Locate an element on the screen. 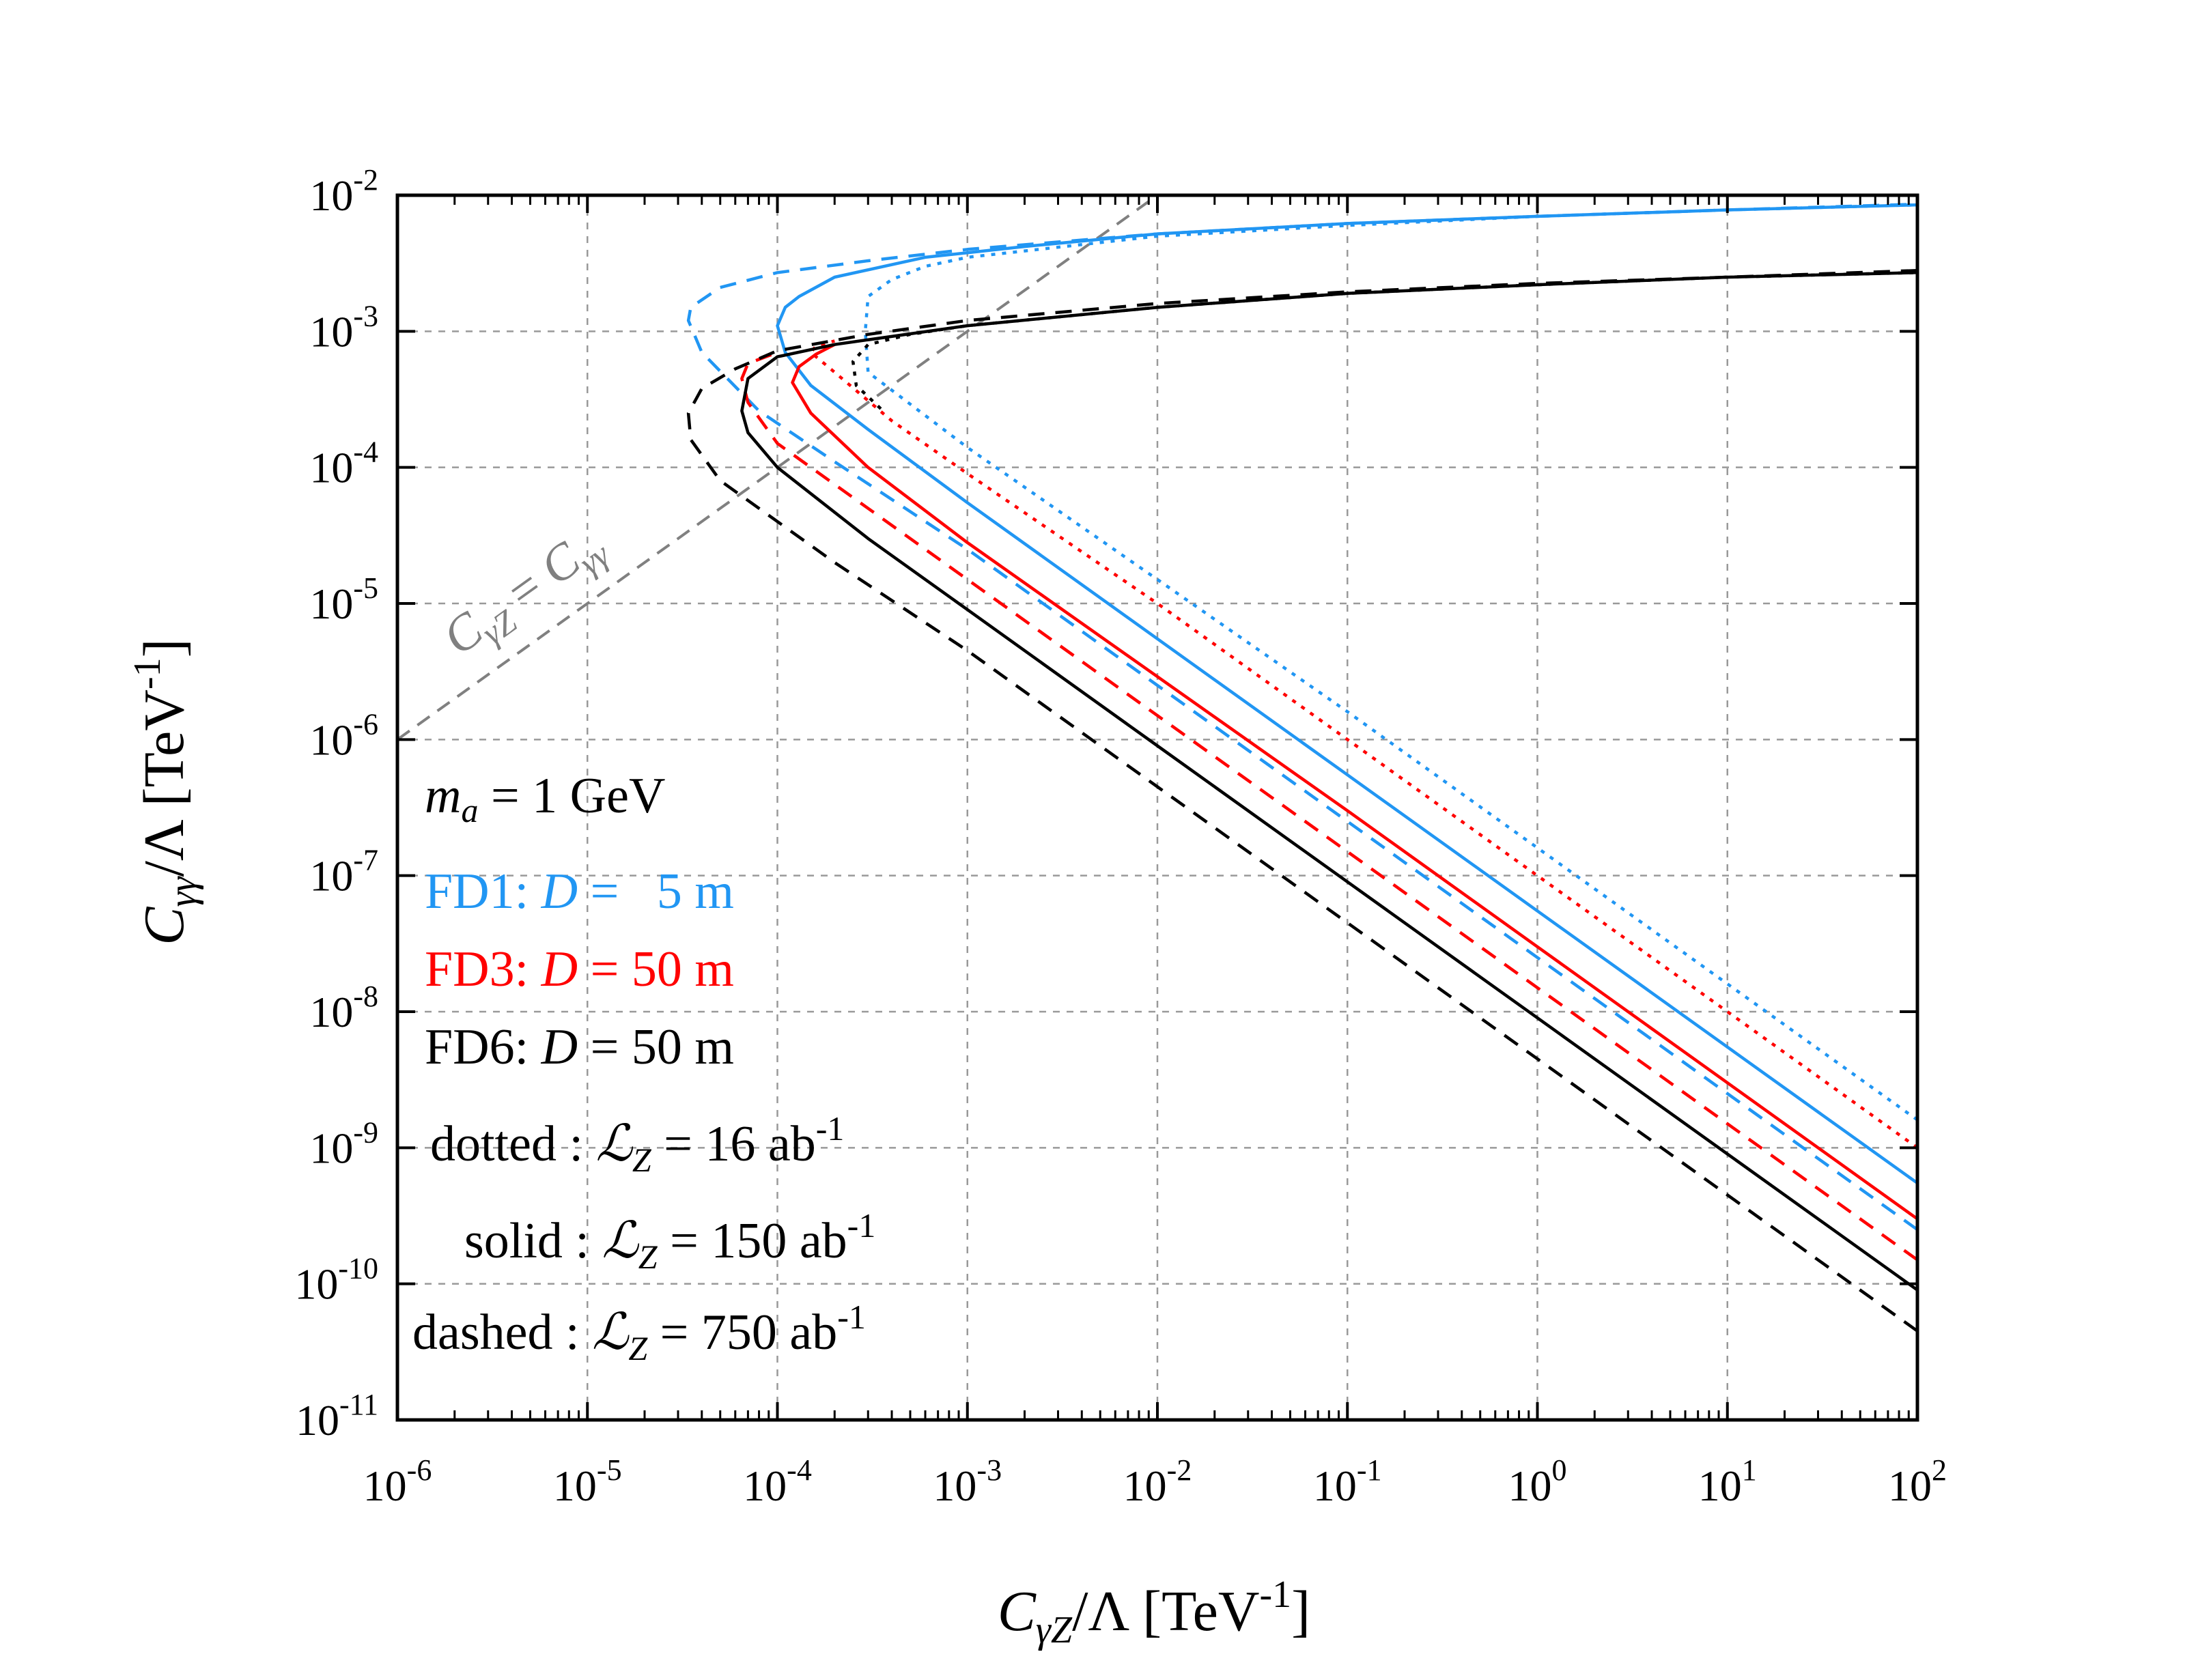 Image resolution: width=2196 pixels, height=1680 pixels. y-tick-label: 10⁻³ is located at coordinates (344, 327).